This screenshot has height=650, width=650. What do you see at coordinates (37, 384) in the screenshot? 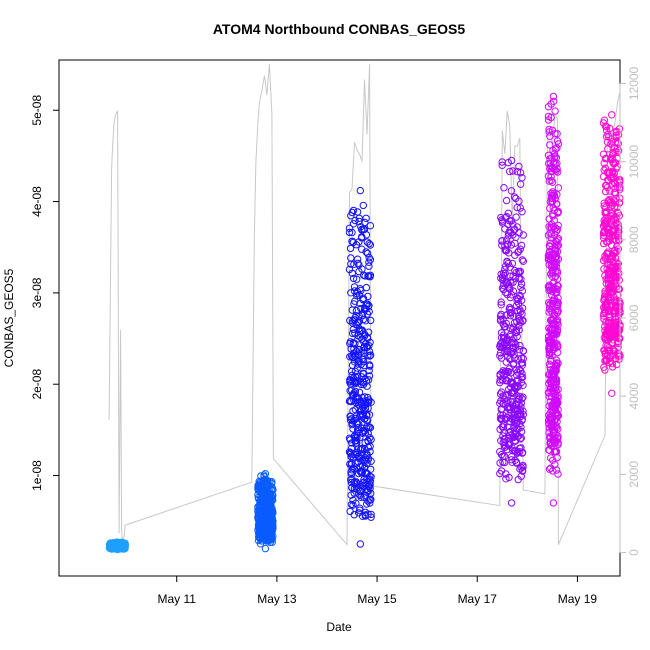
I see `y-tick-label: 2e-08` at bounding box center [37, 384].